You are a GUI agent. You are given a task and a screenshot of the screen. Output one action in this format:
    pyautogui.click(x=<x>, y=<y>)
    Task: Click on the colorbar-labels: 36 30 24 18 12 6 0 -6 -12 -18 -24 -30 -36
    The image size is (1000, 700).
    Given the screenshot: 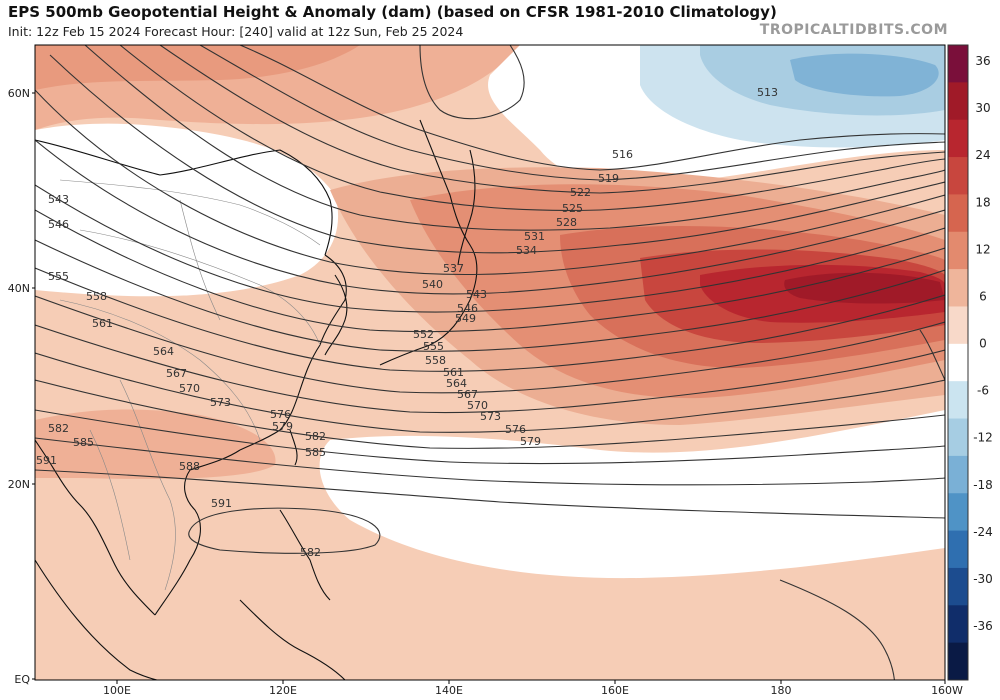 What is the action you would take?
    pyautogui.click(x=983, y=343)
    